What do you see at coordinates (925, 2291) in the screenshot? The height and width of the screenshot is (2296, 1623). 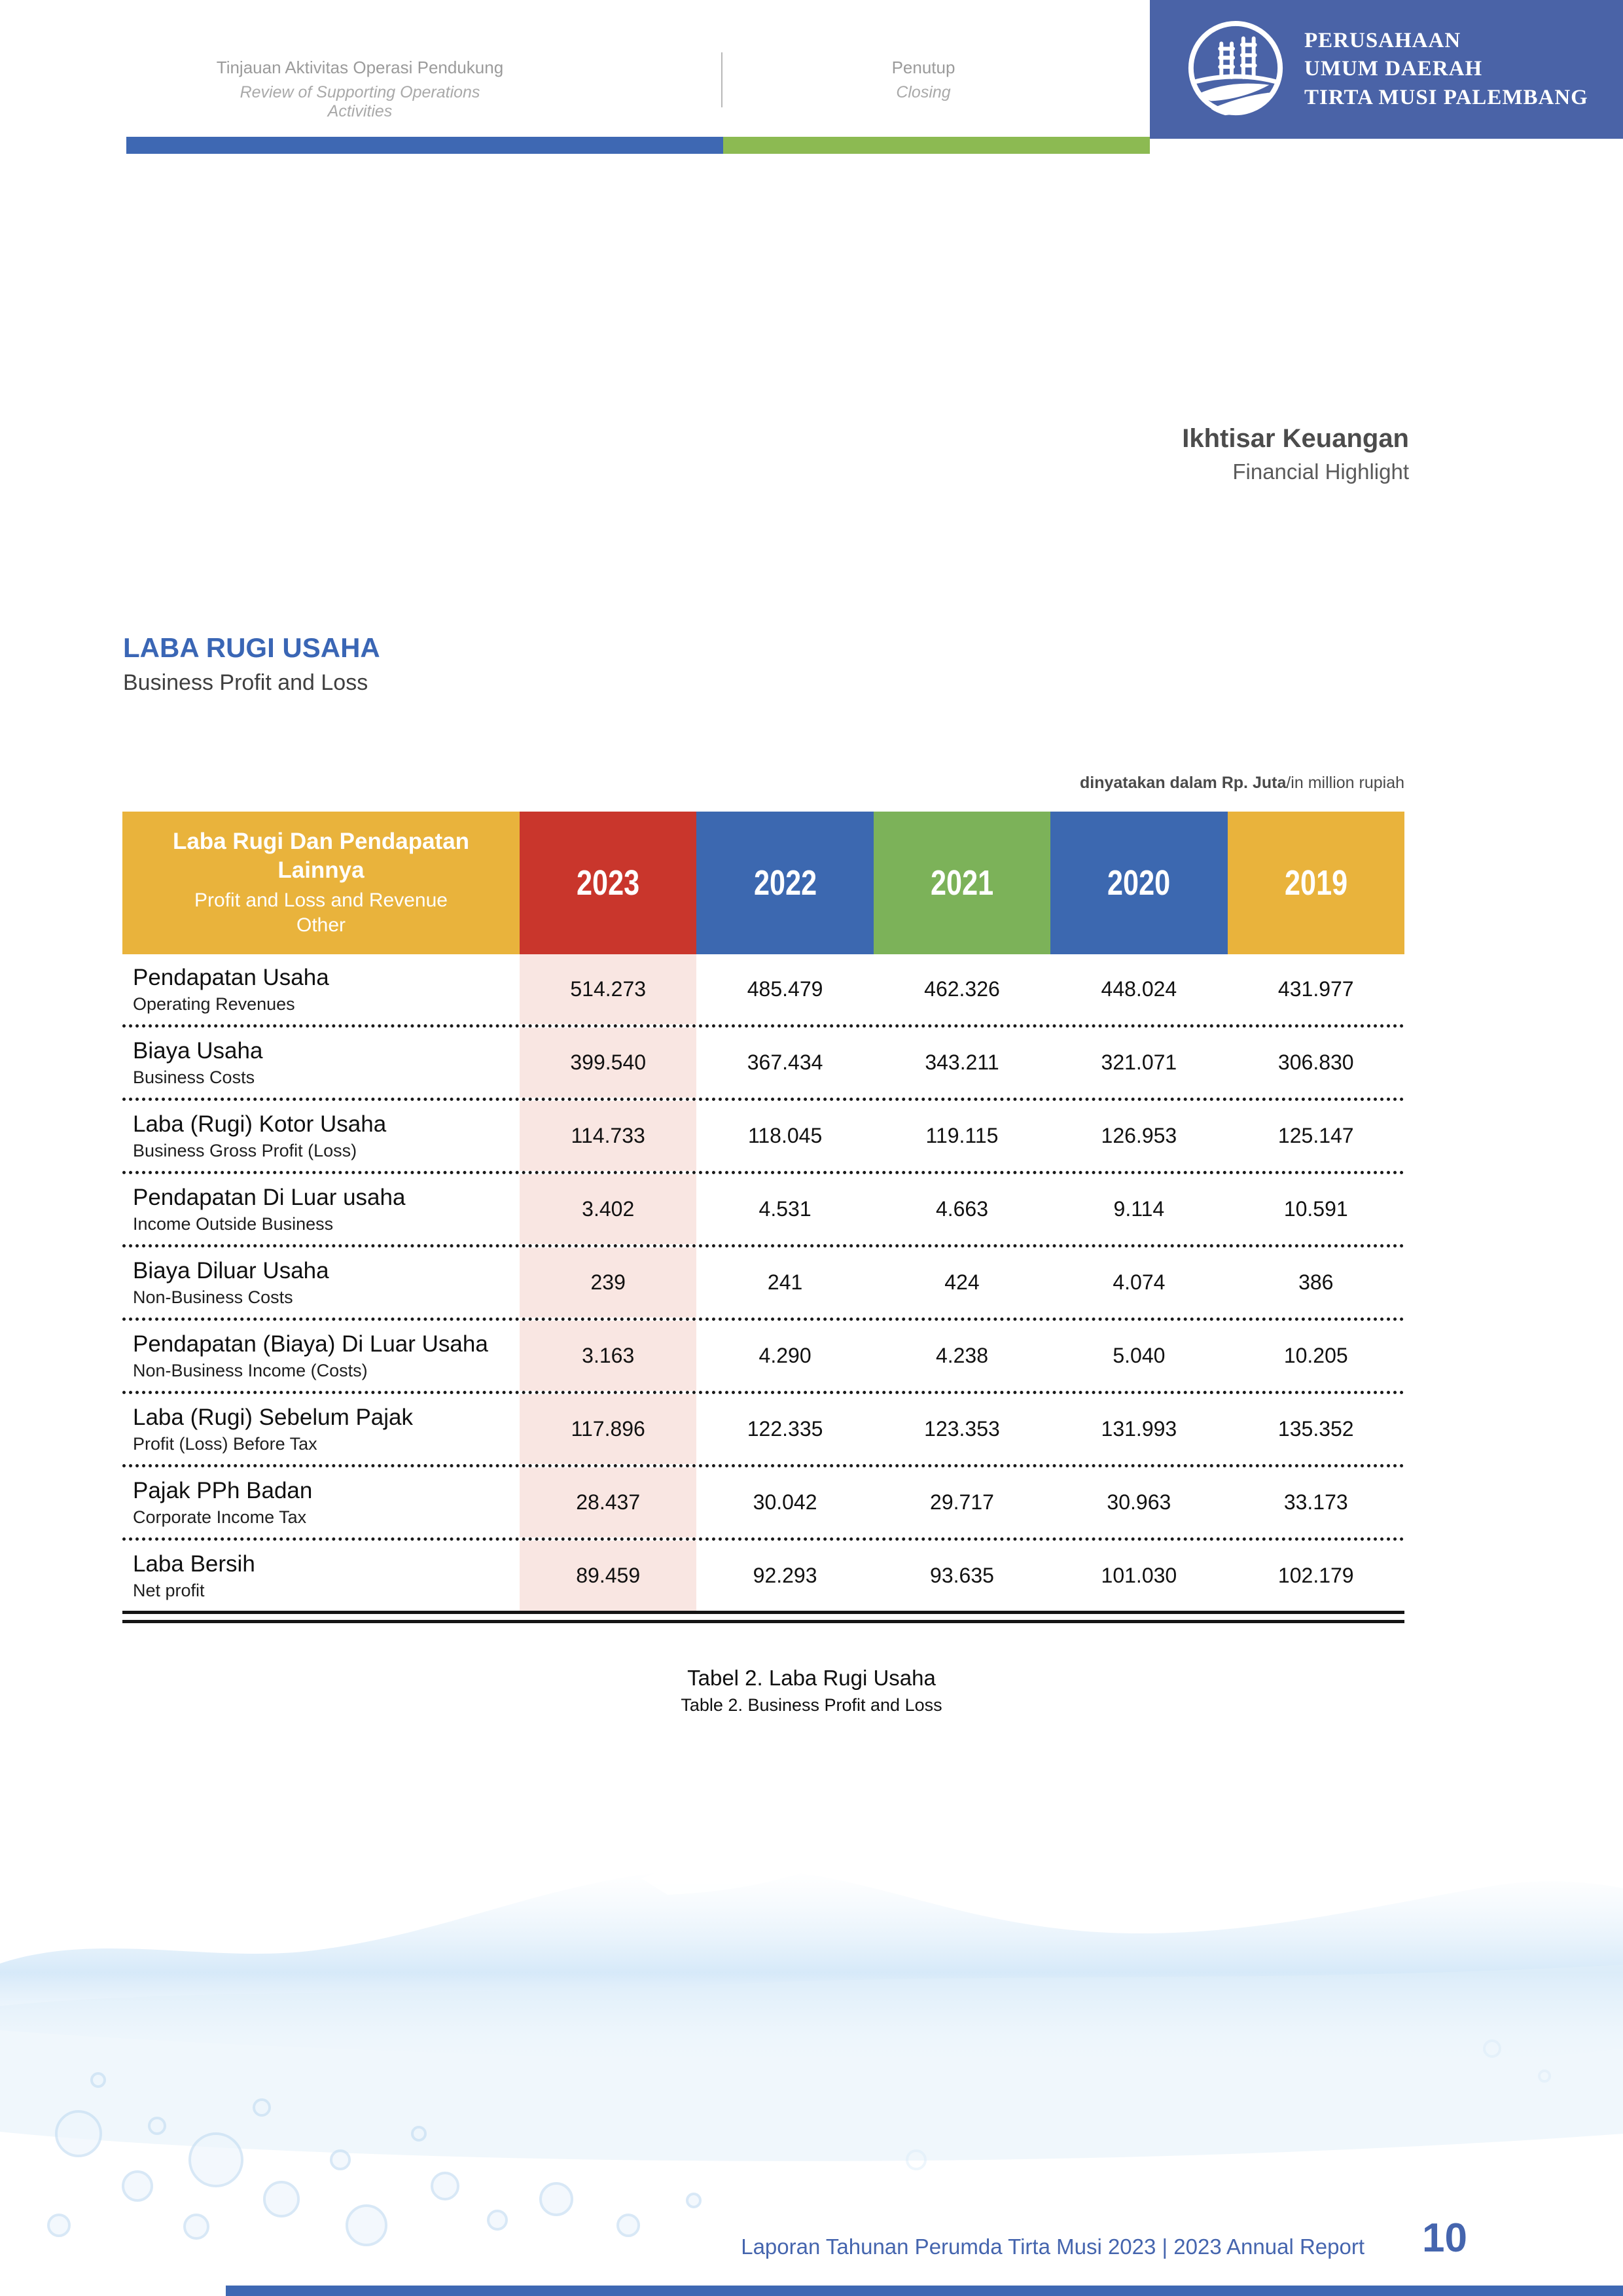 I see `footer-accent-bar` at bounding box center [925, 2291].